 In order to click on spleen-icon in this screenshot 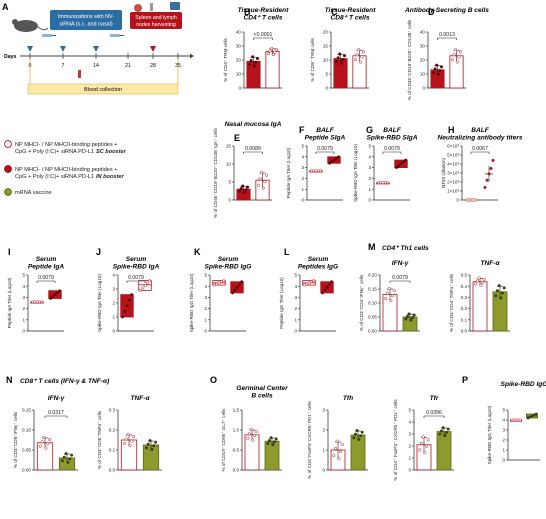, I will do `click(138, 8)`.